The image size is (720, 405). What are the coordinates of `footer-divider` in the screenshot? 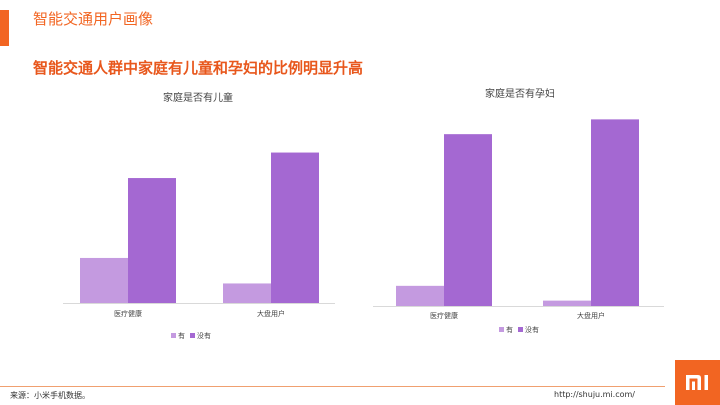 It's located at (332, 386).